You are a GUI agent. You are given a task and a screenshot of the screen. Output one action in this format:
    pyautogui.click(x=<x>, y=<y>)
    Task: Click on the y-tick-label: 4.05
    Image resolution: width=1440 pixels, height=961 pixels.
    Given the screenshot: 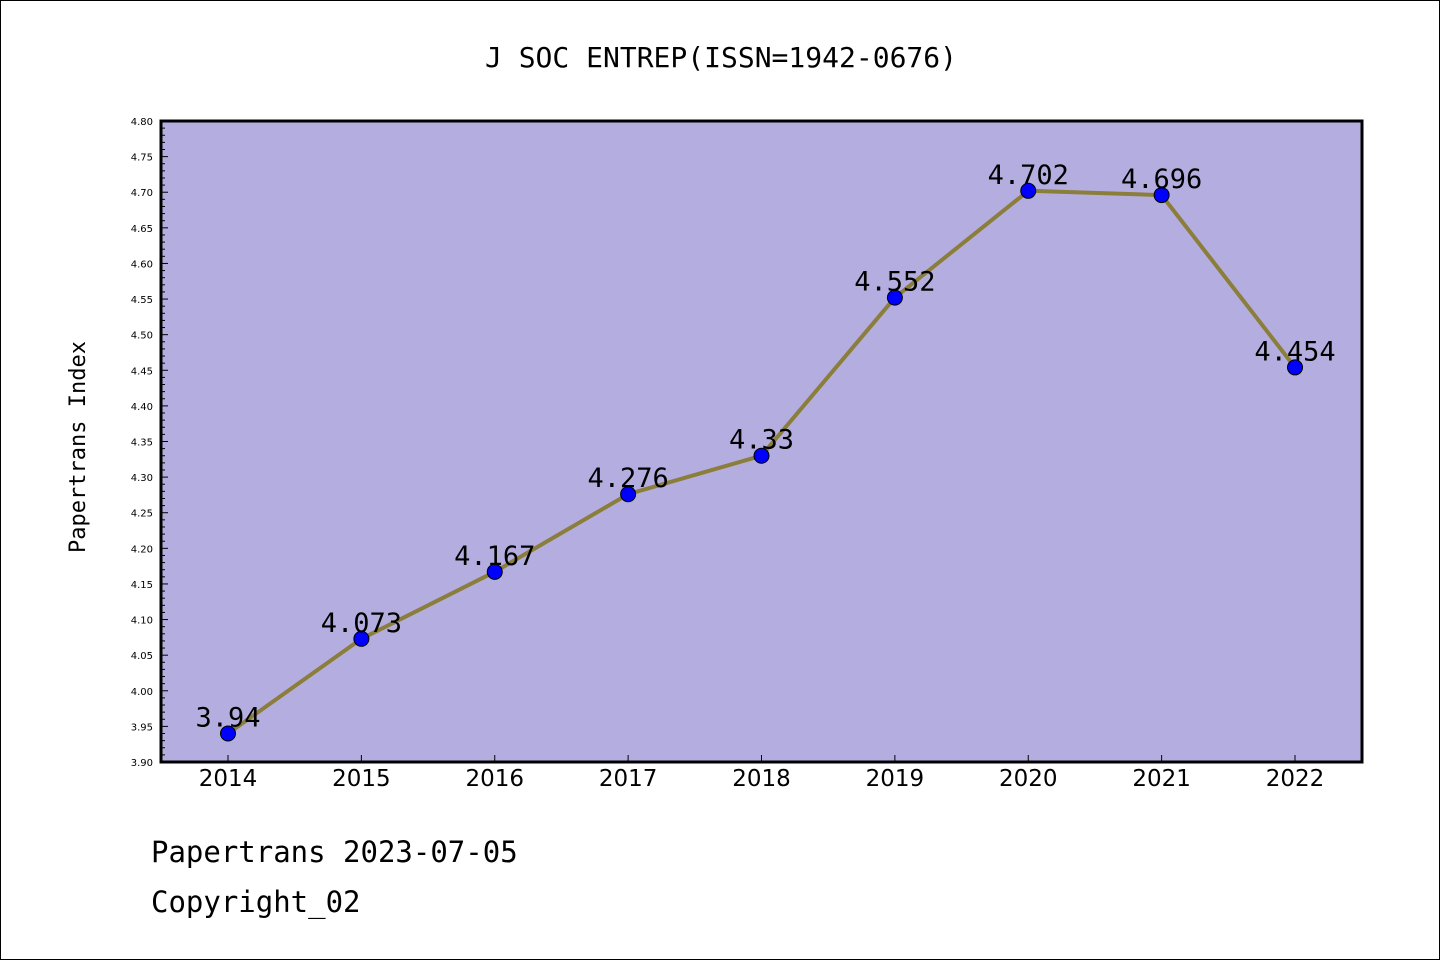 What is the action you would take?
    pyautogui.click(x=142, y=656)
    